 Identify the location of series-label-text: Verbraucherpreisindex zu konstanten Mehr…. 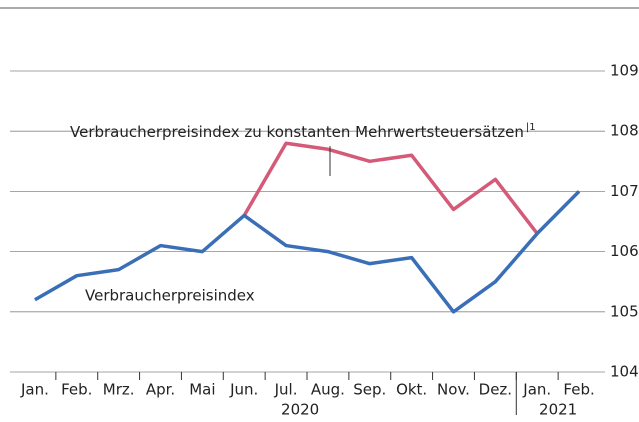
(297, 132).